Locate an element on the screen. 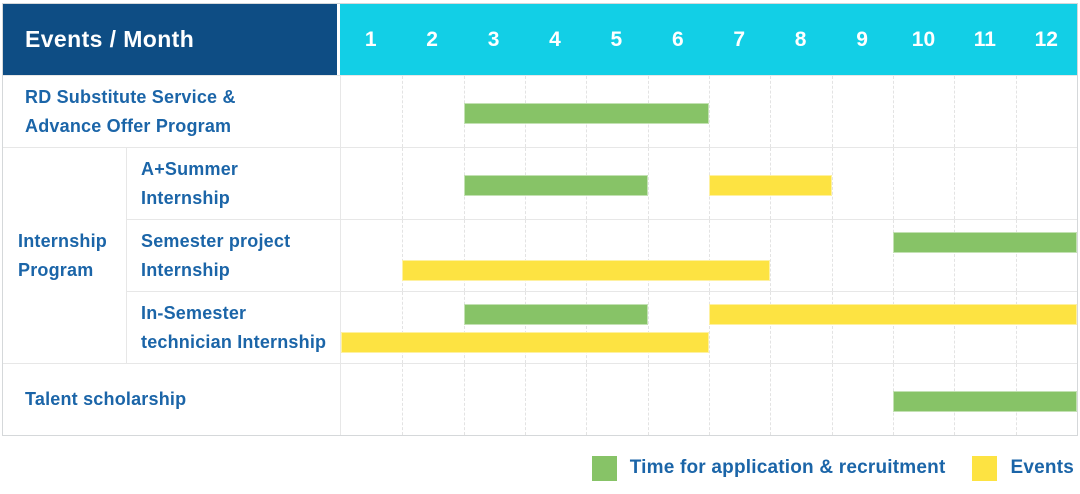 The image size is (1080, 494). timeline-lane-semester-project-internship is located at coordinates (708, 255).